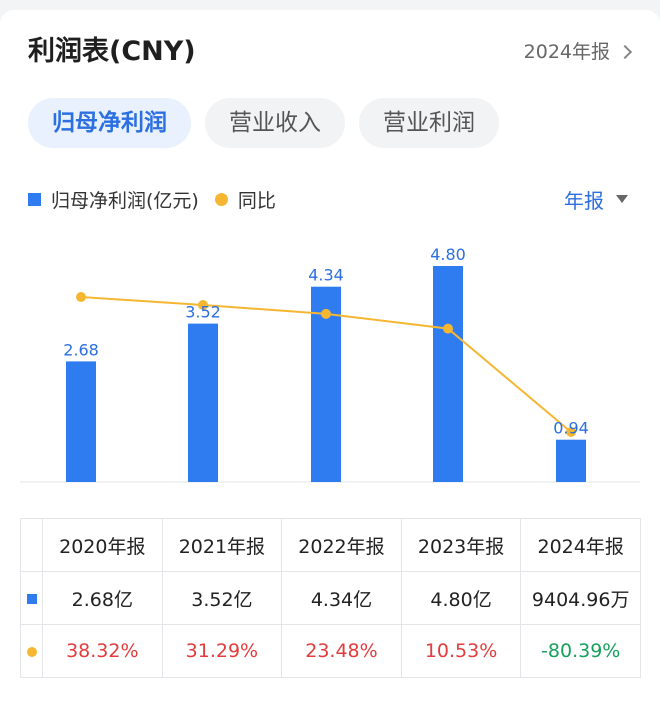 The height and width of the screenshot is (714, 660). What do you see at coordinates (81, 421) in the screenshot?
I see `bar-2020年报` at bounding box center [81, 421].